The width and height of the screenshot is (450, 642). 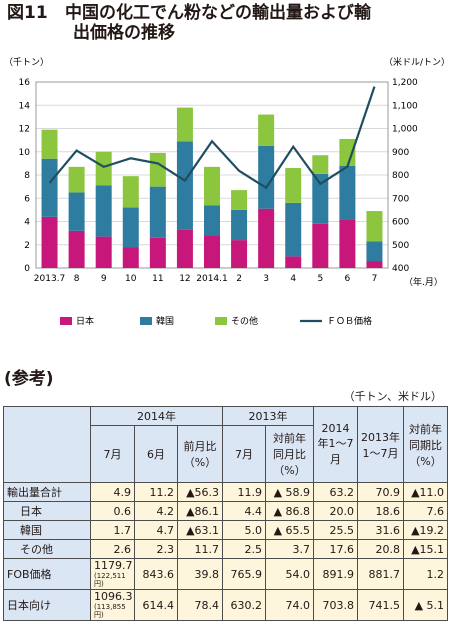 What do you see at coordinates (112, 605) in the screenshot?
I see `row-value: 1096.3 (113,855円)` at bounding box center [112, 605].